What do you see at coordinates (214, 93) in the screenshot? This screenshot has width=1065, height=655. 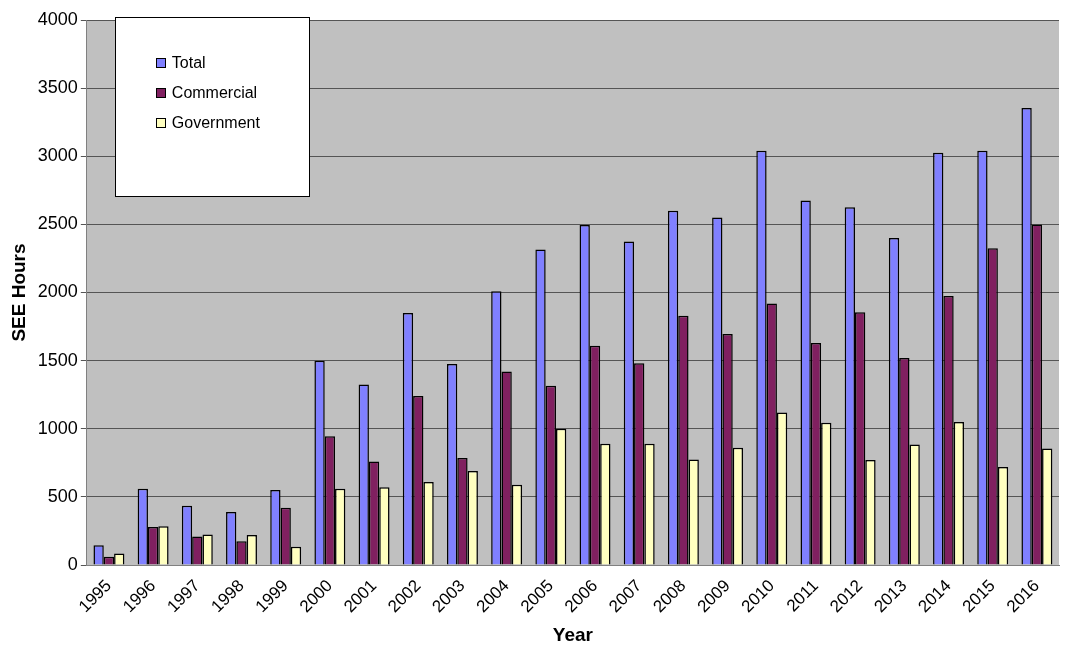 I see `legend-label: Commercial` at bounding box center [214, 93].